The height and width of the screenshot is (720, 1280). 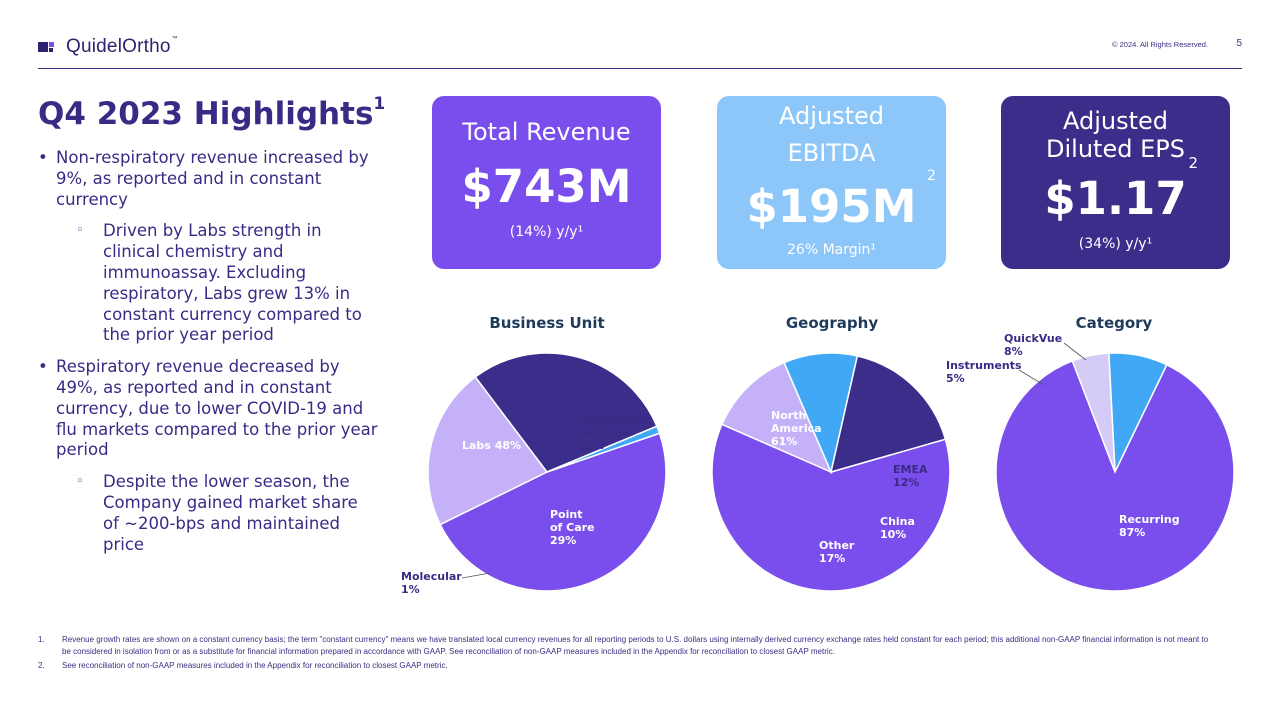 I want to click on page-number: 5, so click(x=1239, y=43).